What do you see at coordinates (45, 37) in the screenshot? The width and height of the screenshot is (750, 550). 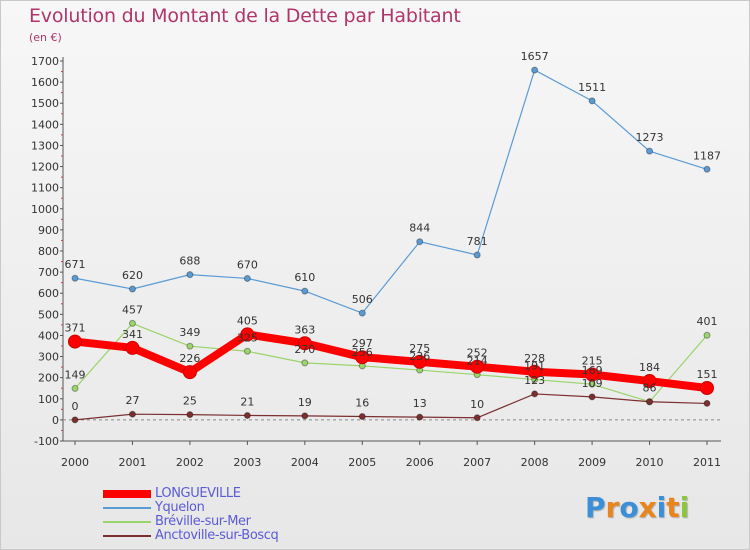 I see `chart-subtitle: (en €)` at bounding box center [45, 37].